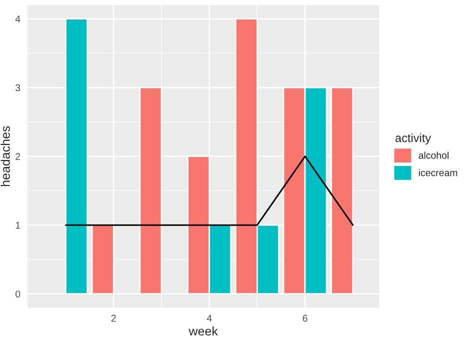 This screenshot has width=474, height=338. I want to click on x-tick-label: 4, so click(209, 318).